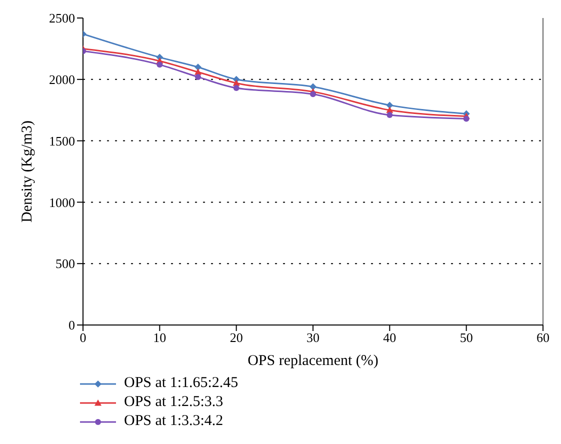 Image resolution: width=561 pixels, height=444 pixels. What do you see at coordinates (27, 171) in the screenshot?
I see `y-axis-title: Density (Kg/m3)` at bounding box center [27, 171].